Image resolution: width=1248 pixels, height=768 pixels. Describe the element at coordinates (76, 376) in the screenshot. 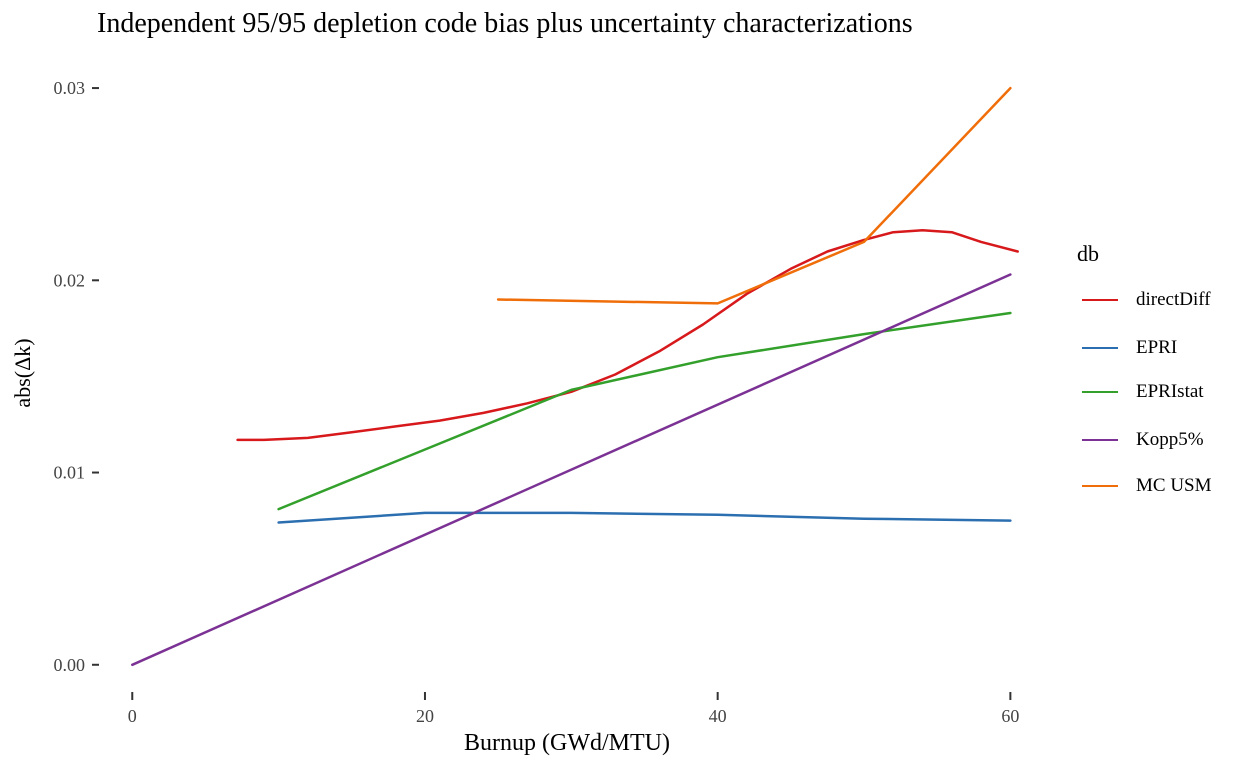

I see `y-axis: 0.00 0.01 0.02 0.03` at that location.